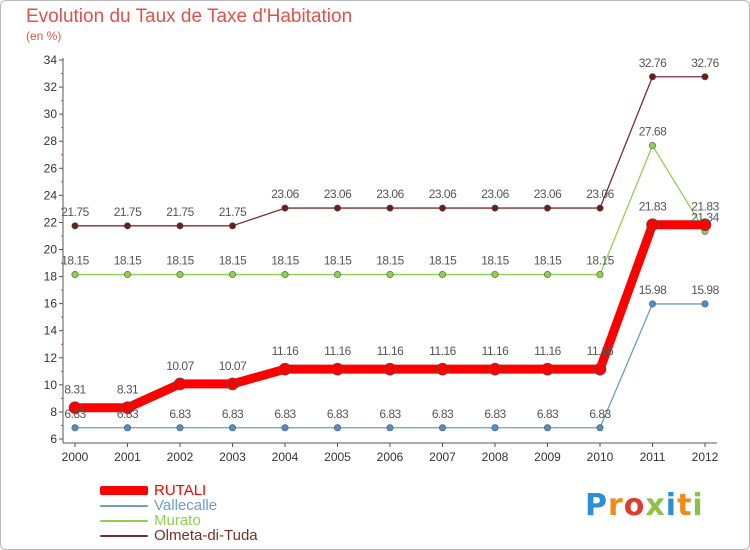  Describe the element at coordinates (644, 505) in the screenshot. I see `proxiti-logo: Proxiti` at that location.